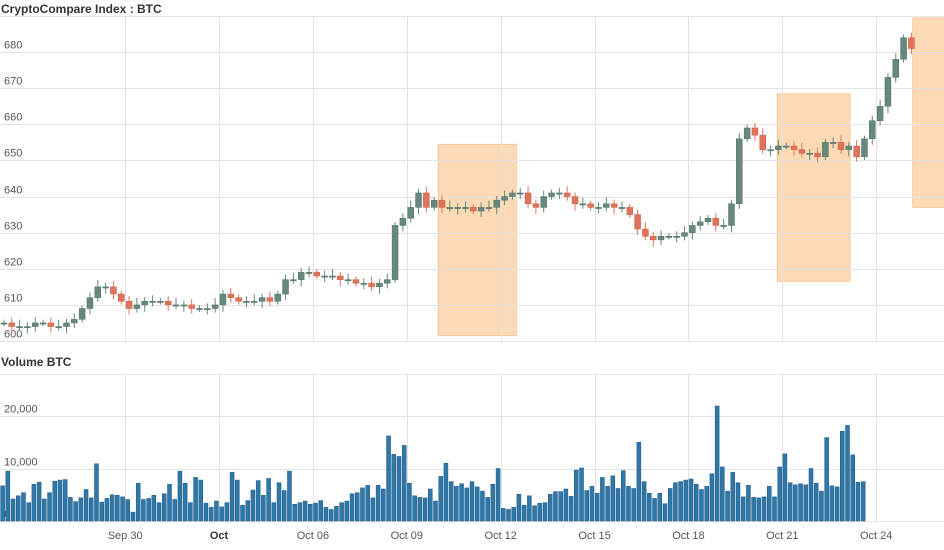 This screenshot has width=944, height=550. I want to click on volume-tick-label: 10,000, so click(21, 463).